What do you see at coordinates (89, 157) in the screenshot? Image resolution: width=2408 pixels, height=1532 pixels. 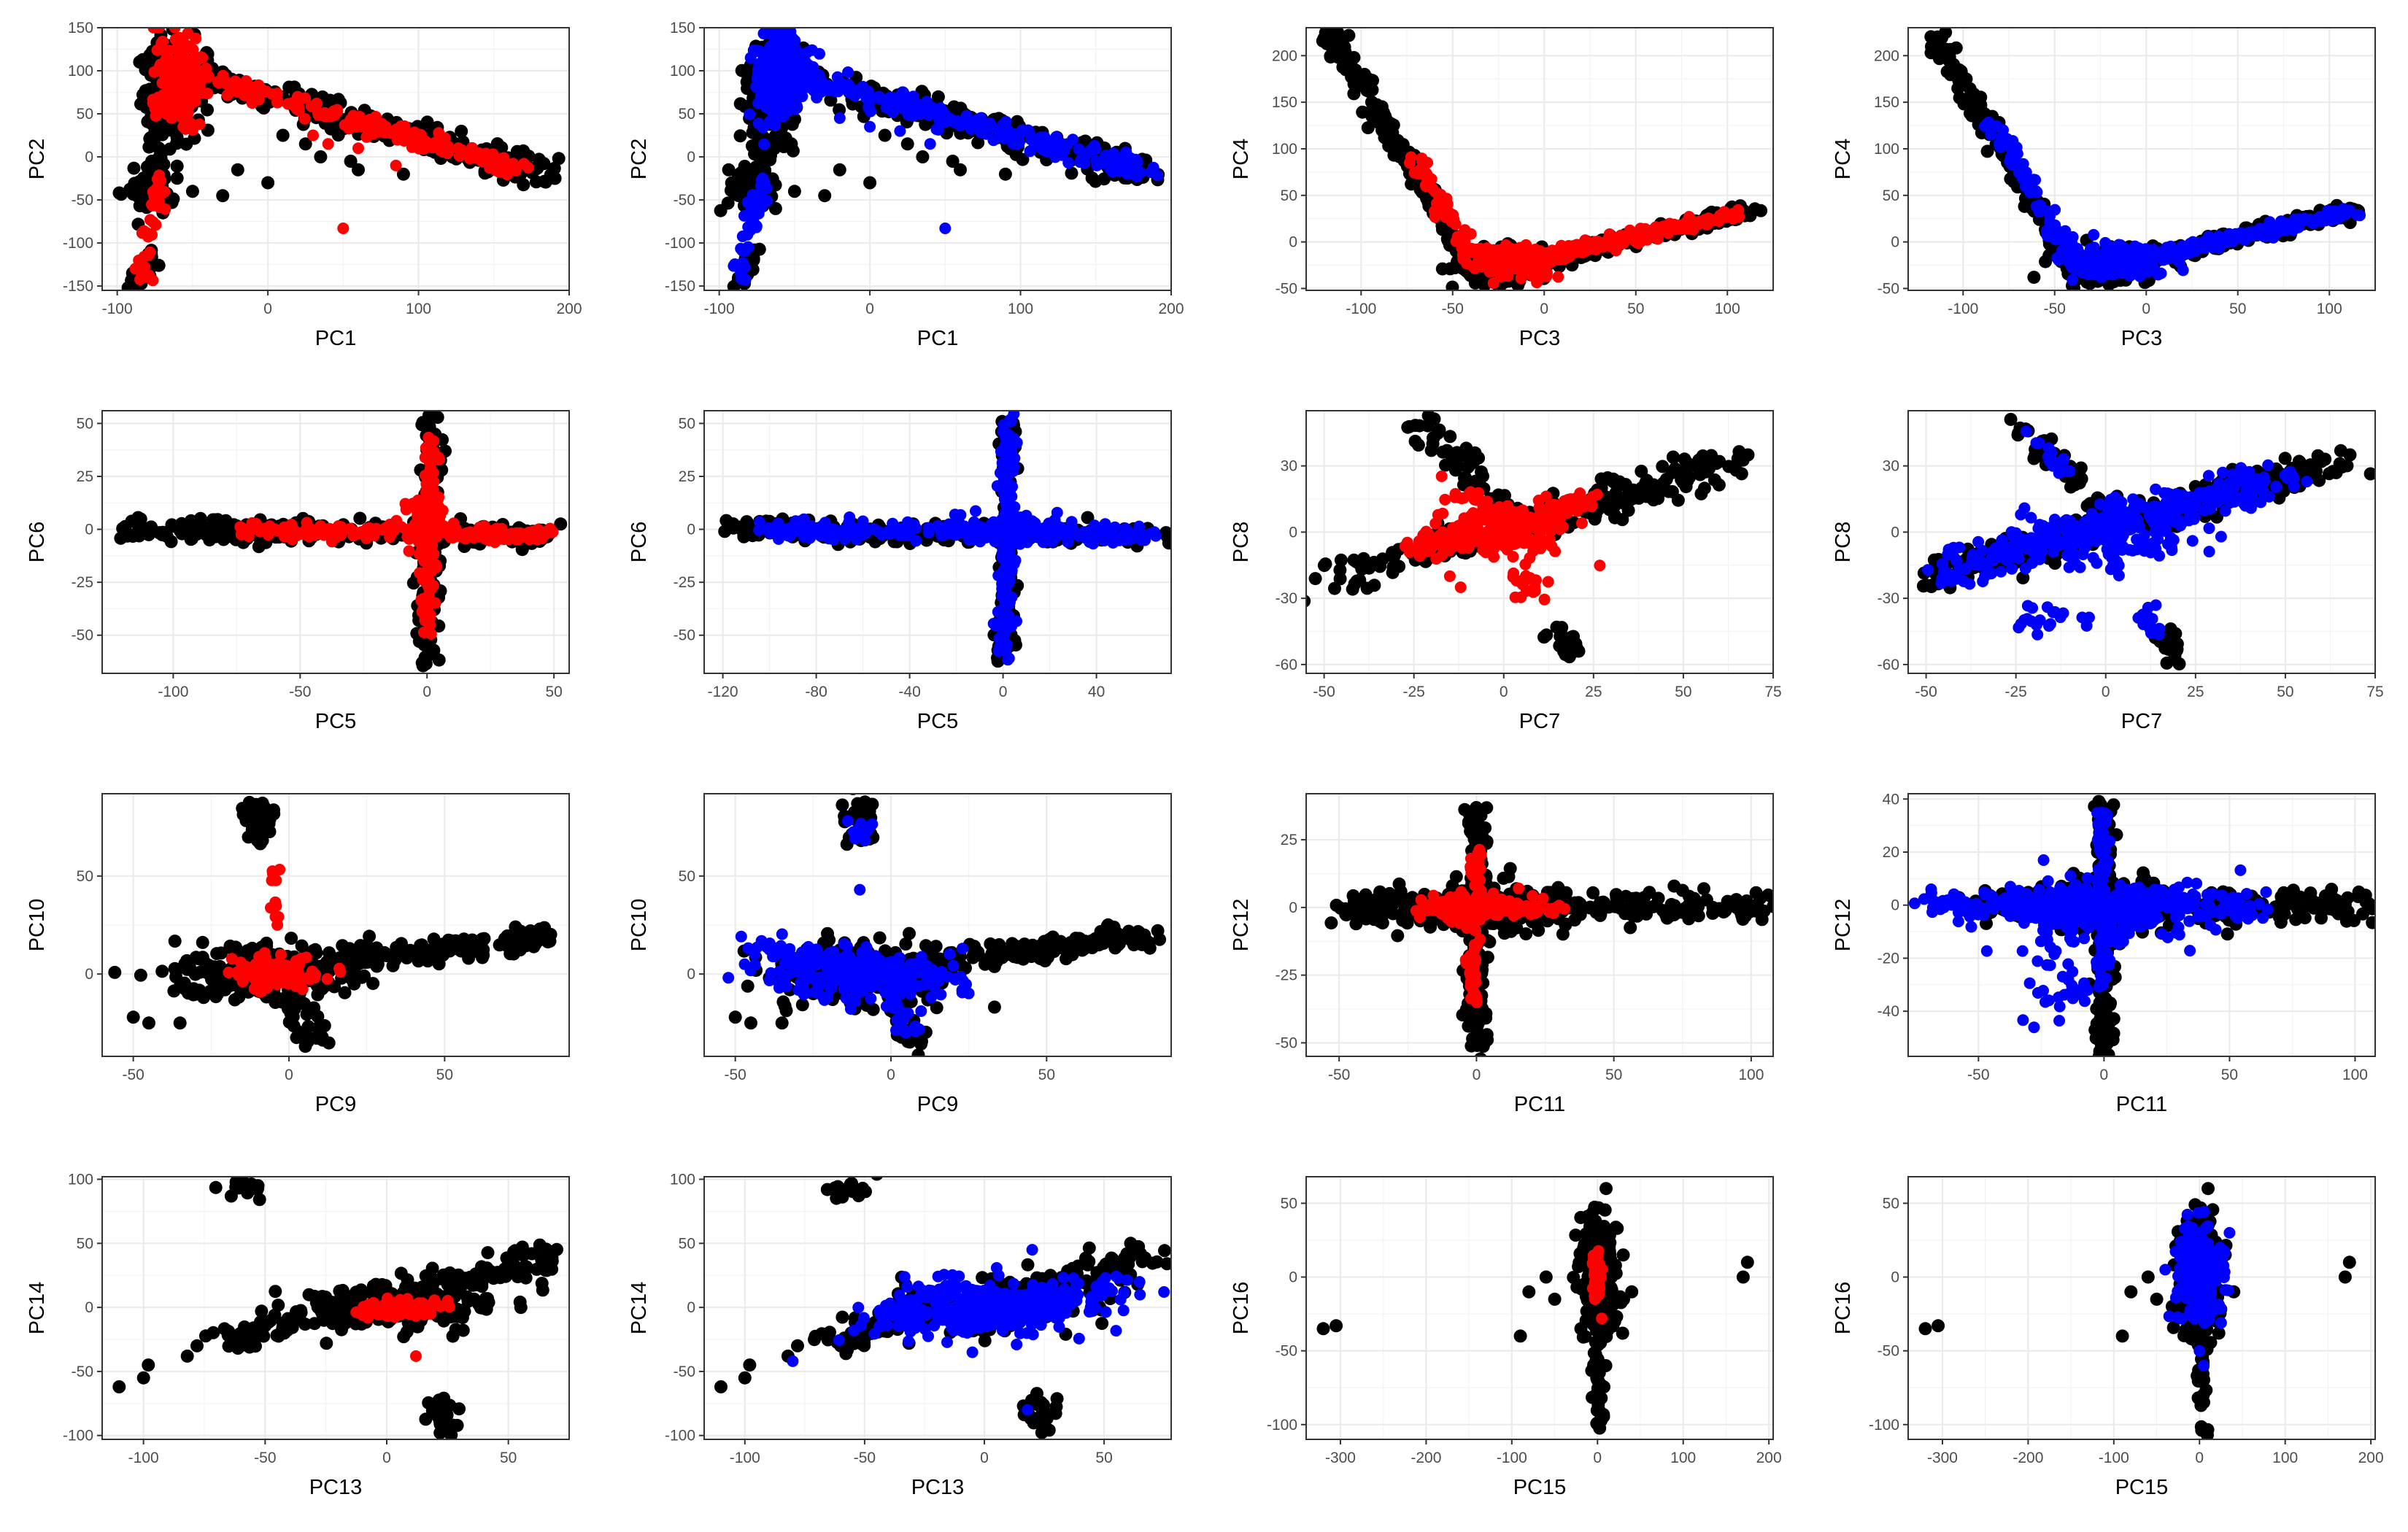 I see `y-tick-label: 0` at bounding box center [89, 157].